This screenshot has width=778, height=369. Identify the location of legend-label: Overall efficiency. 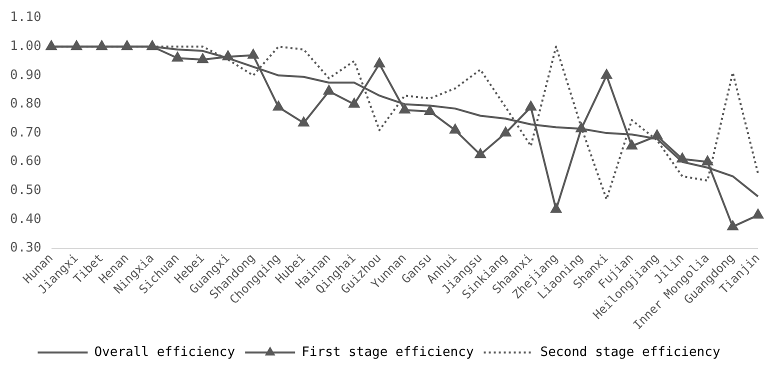
(165, 352).